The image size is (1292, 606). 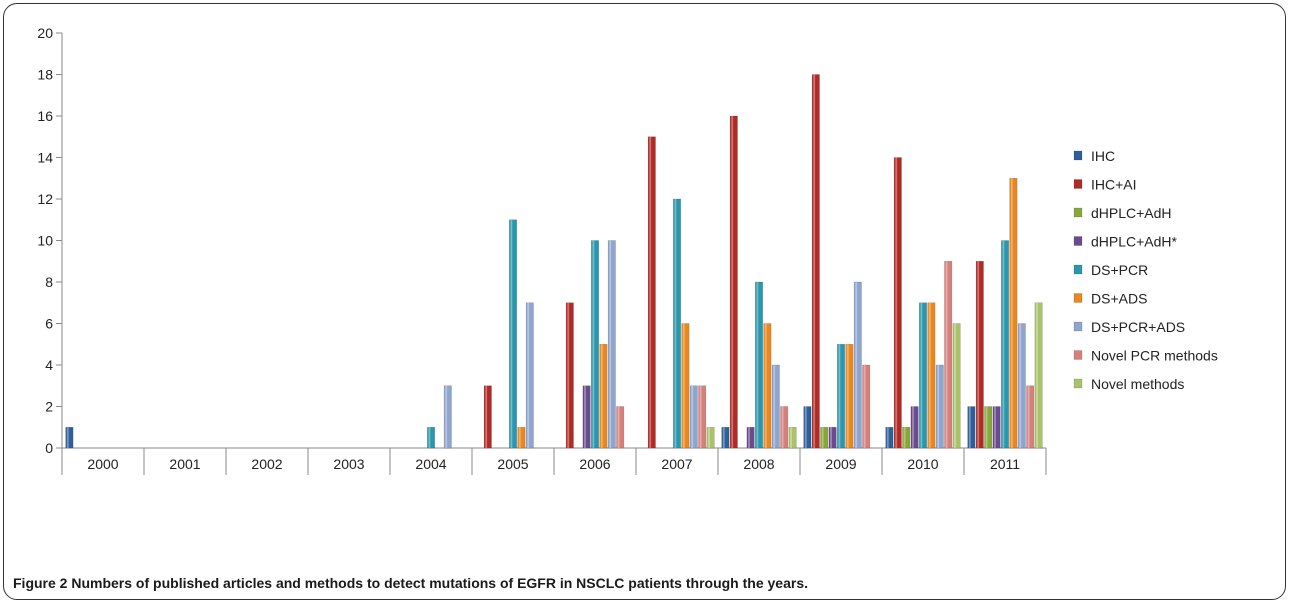 What do you see at coordinates (1005, 464) in the screenshot?
I see `x-tick-label: 2011` at bounding box center [1005, 464].